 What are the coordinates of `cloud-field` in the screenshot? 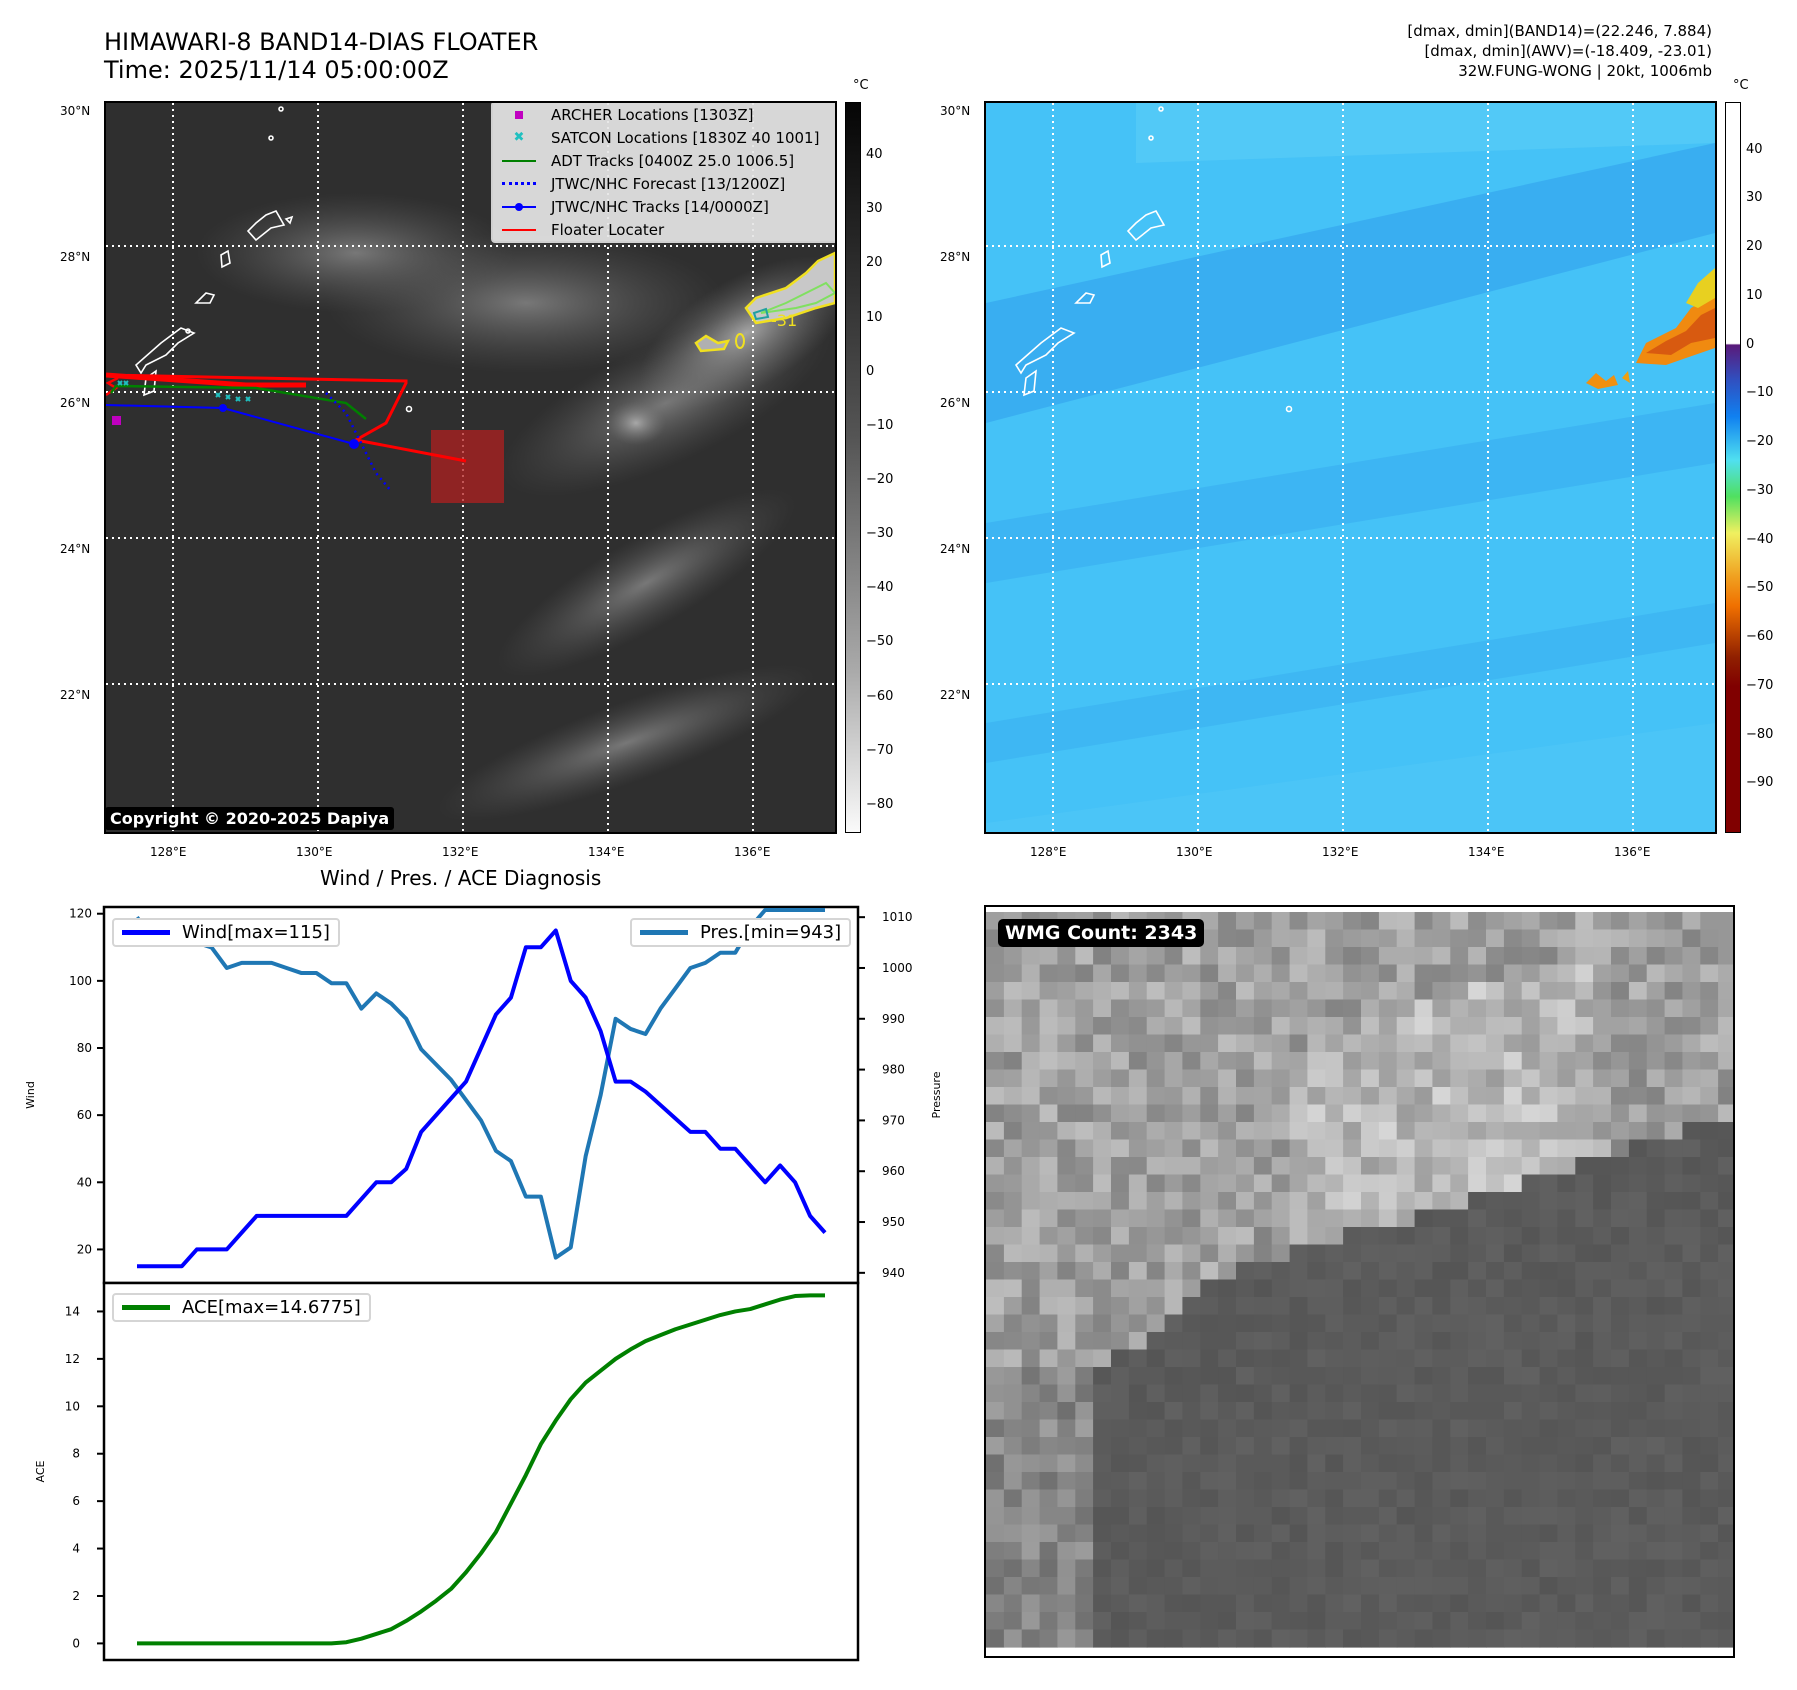 It's located at (515, 507).